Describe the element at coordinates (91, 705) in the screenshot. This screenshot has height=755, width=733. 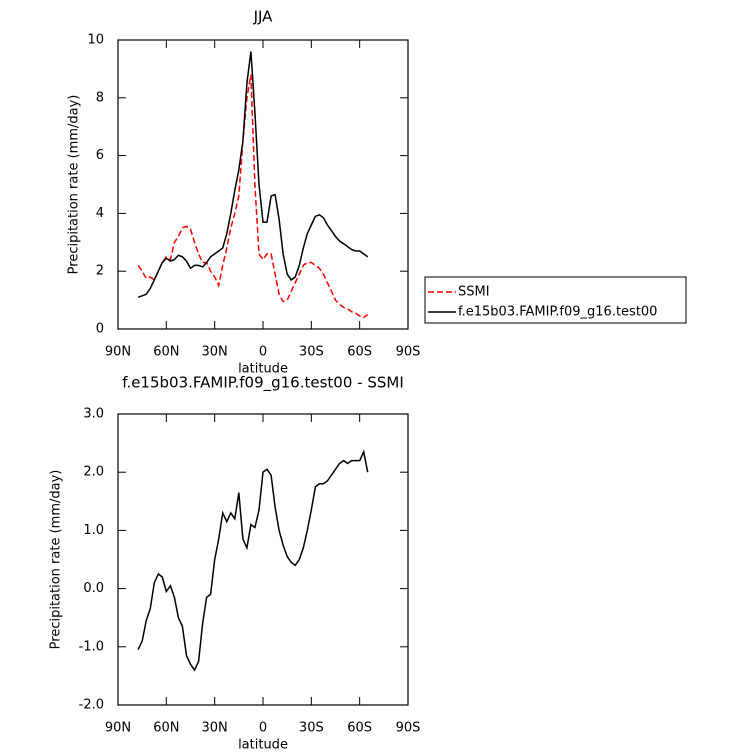
I see `y-tick-label: -2.0` at that location.